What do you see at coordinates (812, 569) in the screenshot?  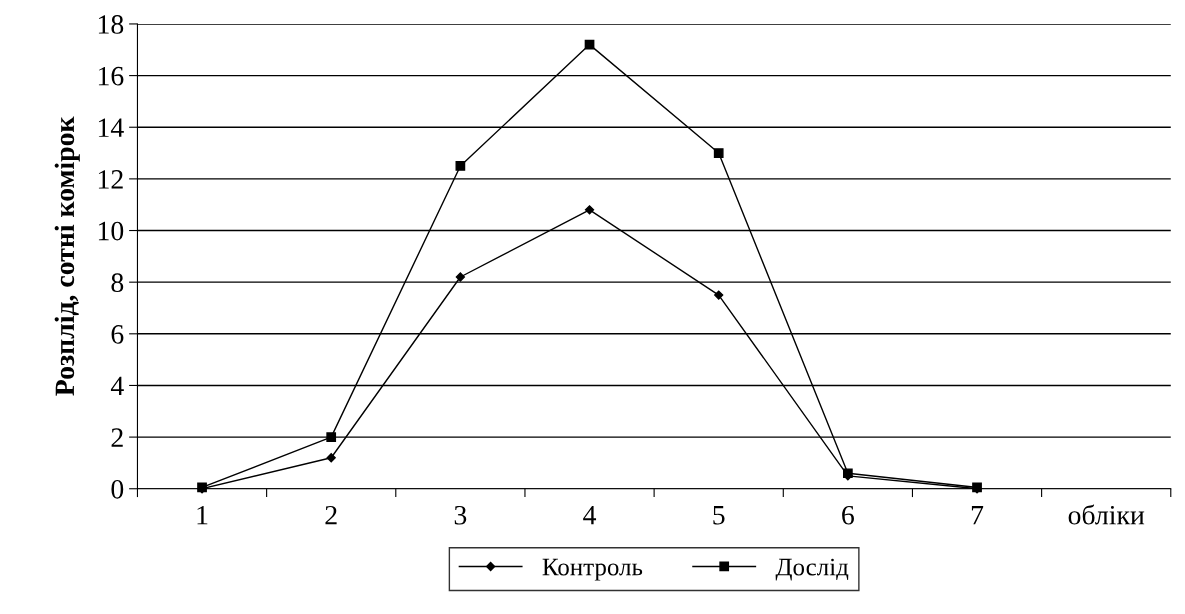 I see `legend-label: Дослід` at bounding box center [812, 569].